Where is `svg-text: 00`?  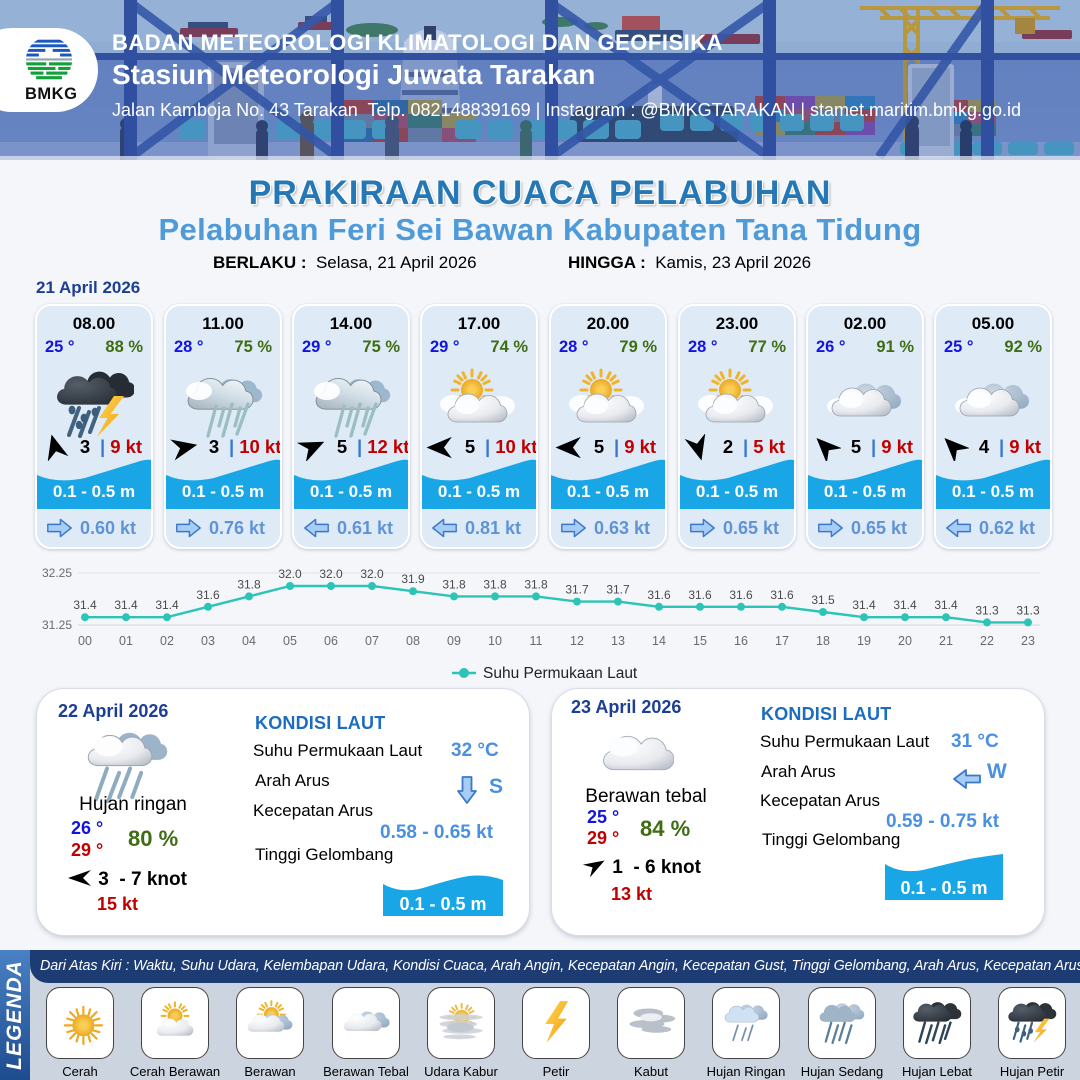
svg-text: 00 is located at coordinates (85, 641).